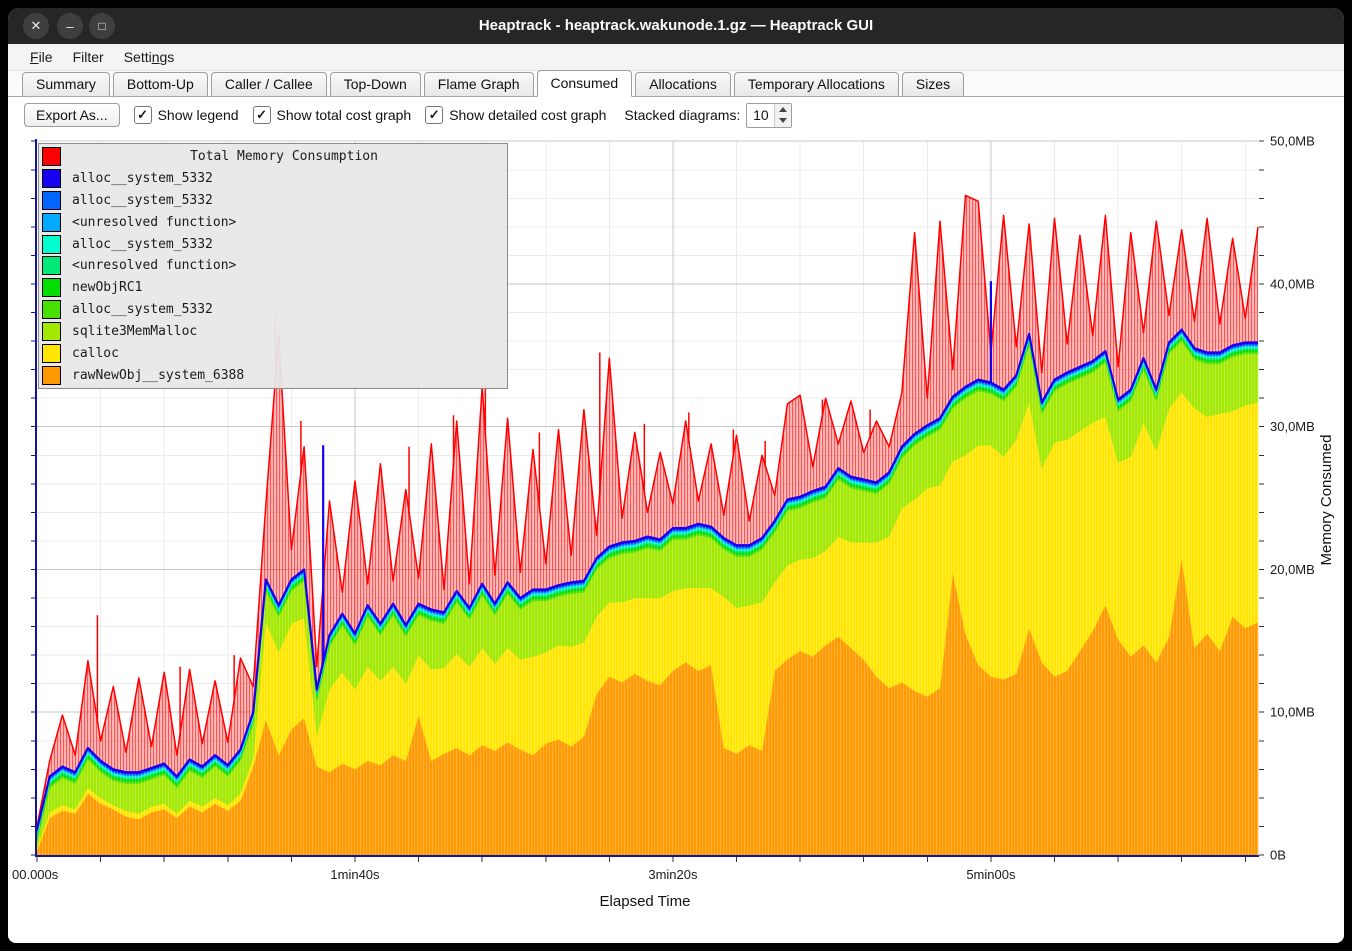 This screenshot has height=951, width=1352. What do you see at coordinates (273, 332) in the screenshot?
I see `legend-item: sqlite3MemMalloc` at bounding box center [273, 332].